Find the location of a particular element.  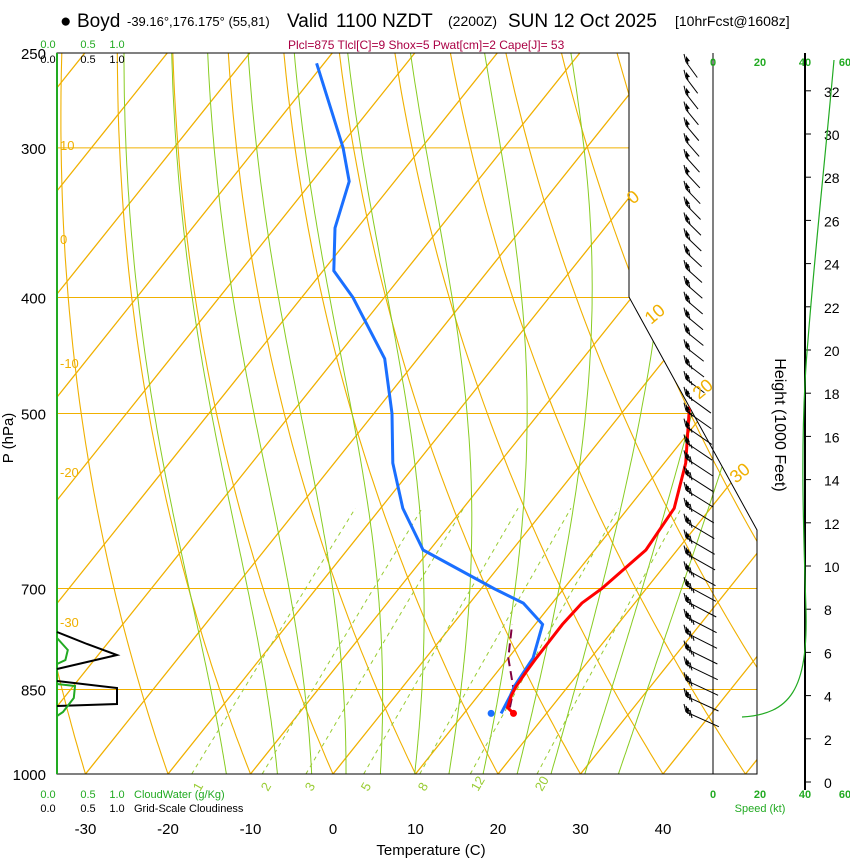

isotherm-label--30: -30 is located at coordinates (69, 622).